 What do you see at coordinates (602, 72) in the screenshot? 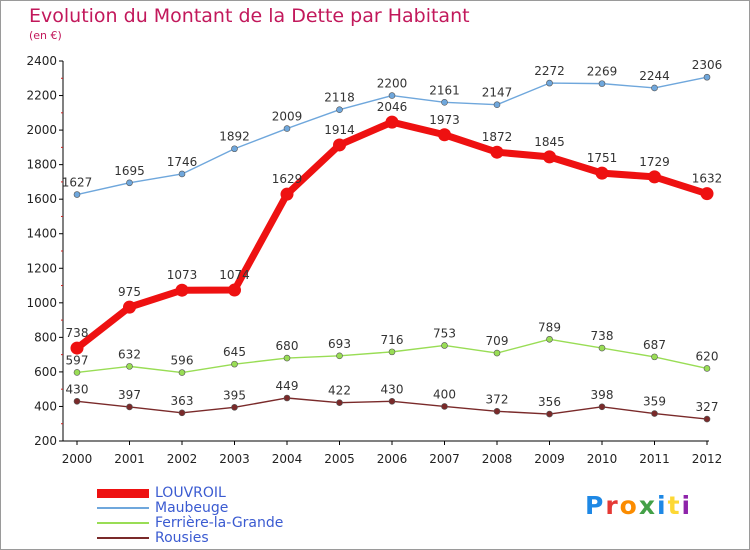
I see `data-label: 2269` at bounding box center [602, 72].